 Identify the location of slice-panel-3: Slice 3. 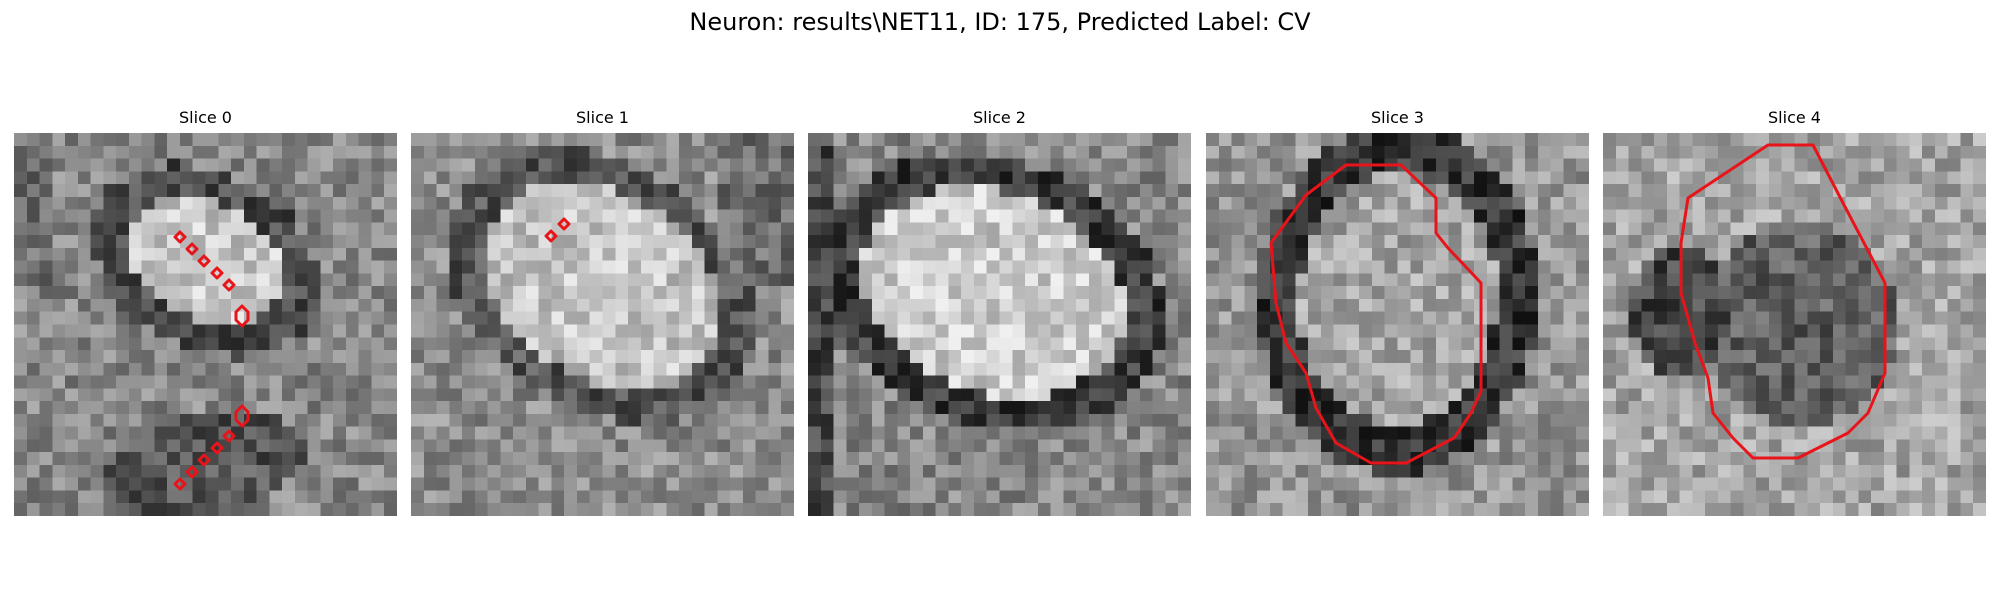
(1397, 312).